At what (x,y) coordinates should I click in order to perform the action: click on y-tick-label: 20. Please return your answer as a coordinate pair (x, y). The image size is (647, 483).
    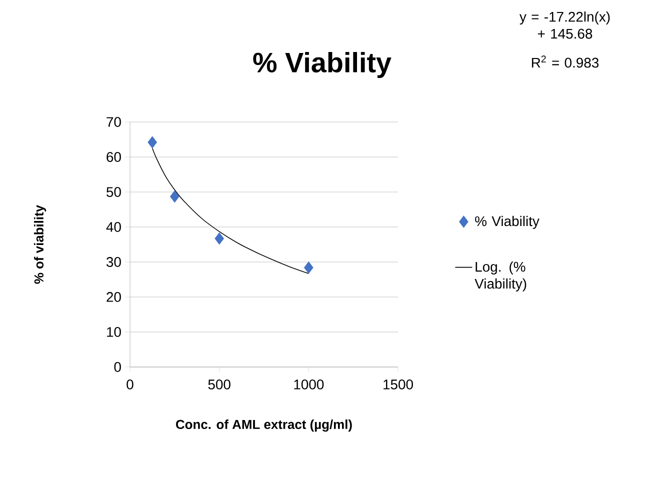
    Looking at the image, I should click on (113, 297).